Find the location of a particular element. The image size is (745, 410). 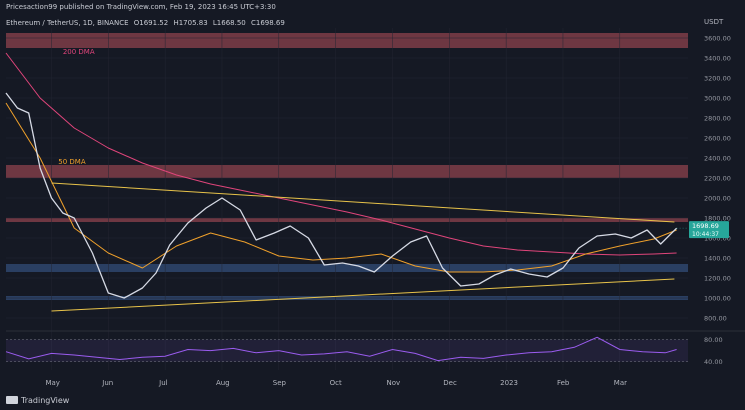

ohlc-open: O1691.52 is located at coordinates (151, 23).